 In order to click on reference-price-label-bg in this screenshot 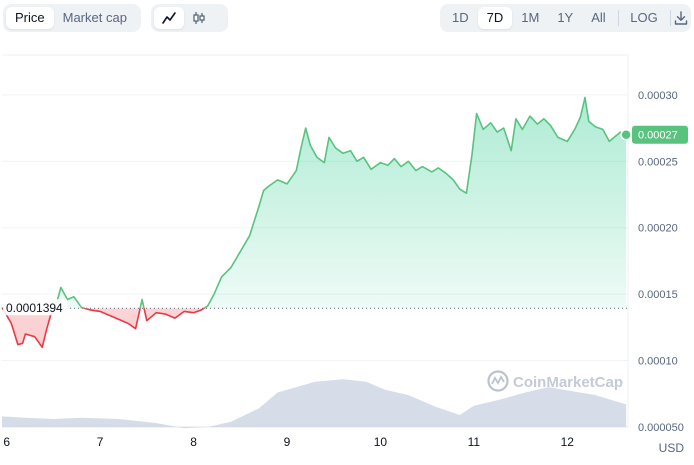, I will do `click(35, 307)`.